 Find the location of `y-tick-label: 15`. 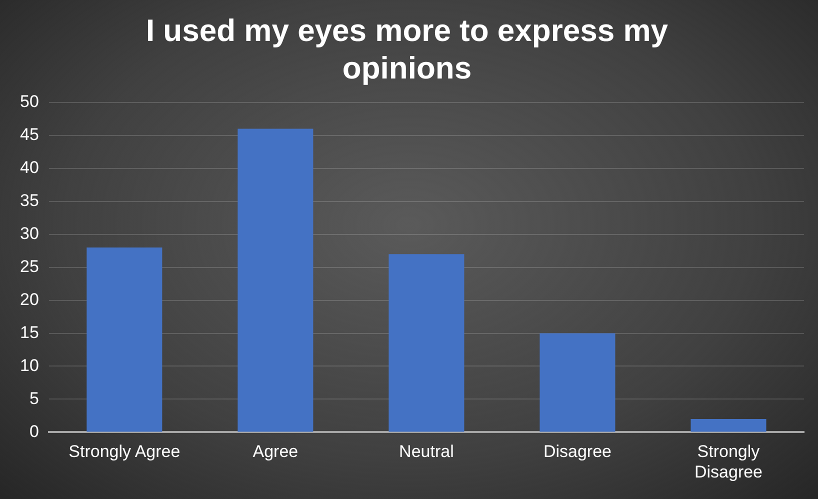

y-tick-label: 15 is located at coordinates (29, 332).